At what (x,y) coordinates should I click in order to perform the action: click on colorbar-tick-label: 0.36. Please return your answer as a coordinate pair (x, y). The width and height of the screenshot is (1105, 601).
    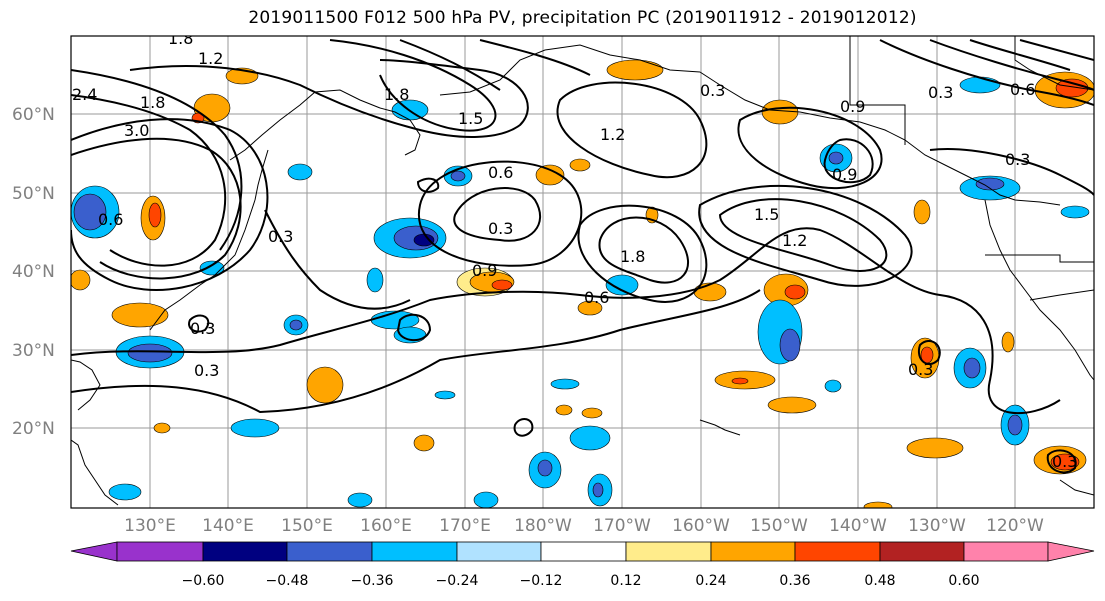
    Looking at the image, I should click on (794, 581).